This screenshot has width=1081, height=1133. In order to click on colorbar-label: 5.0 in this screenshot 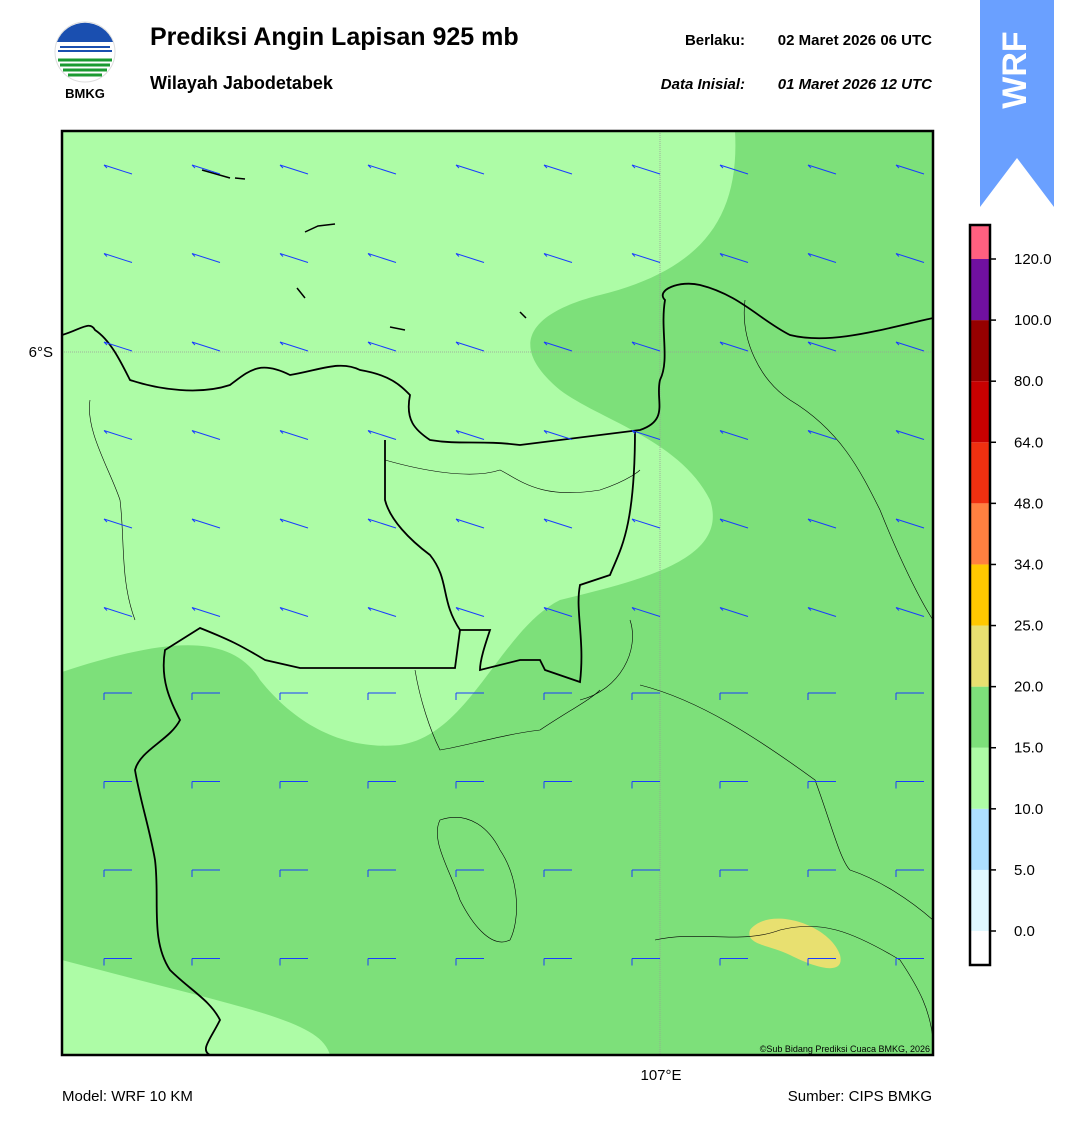, I will do `click(1024, 870)`.